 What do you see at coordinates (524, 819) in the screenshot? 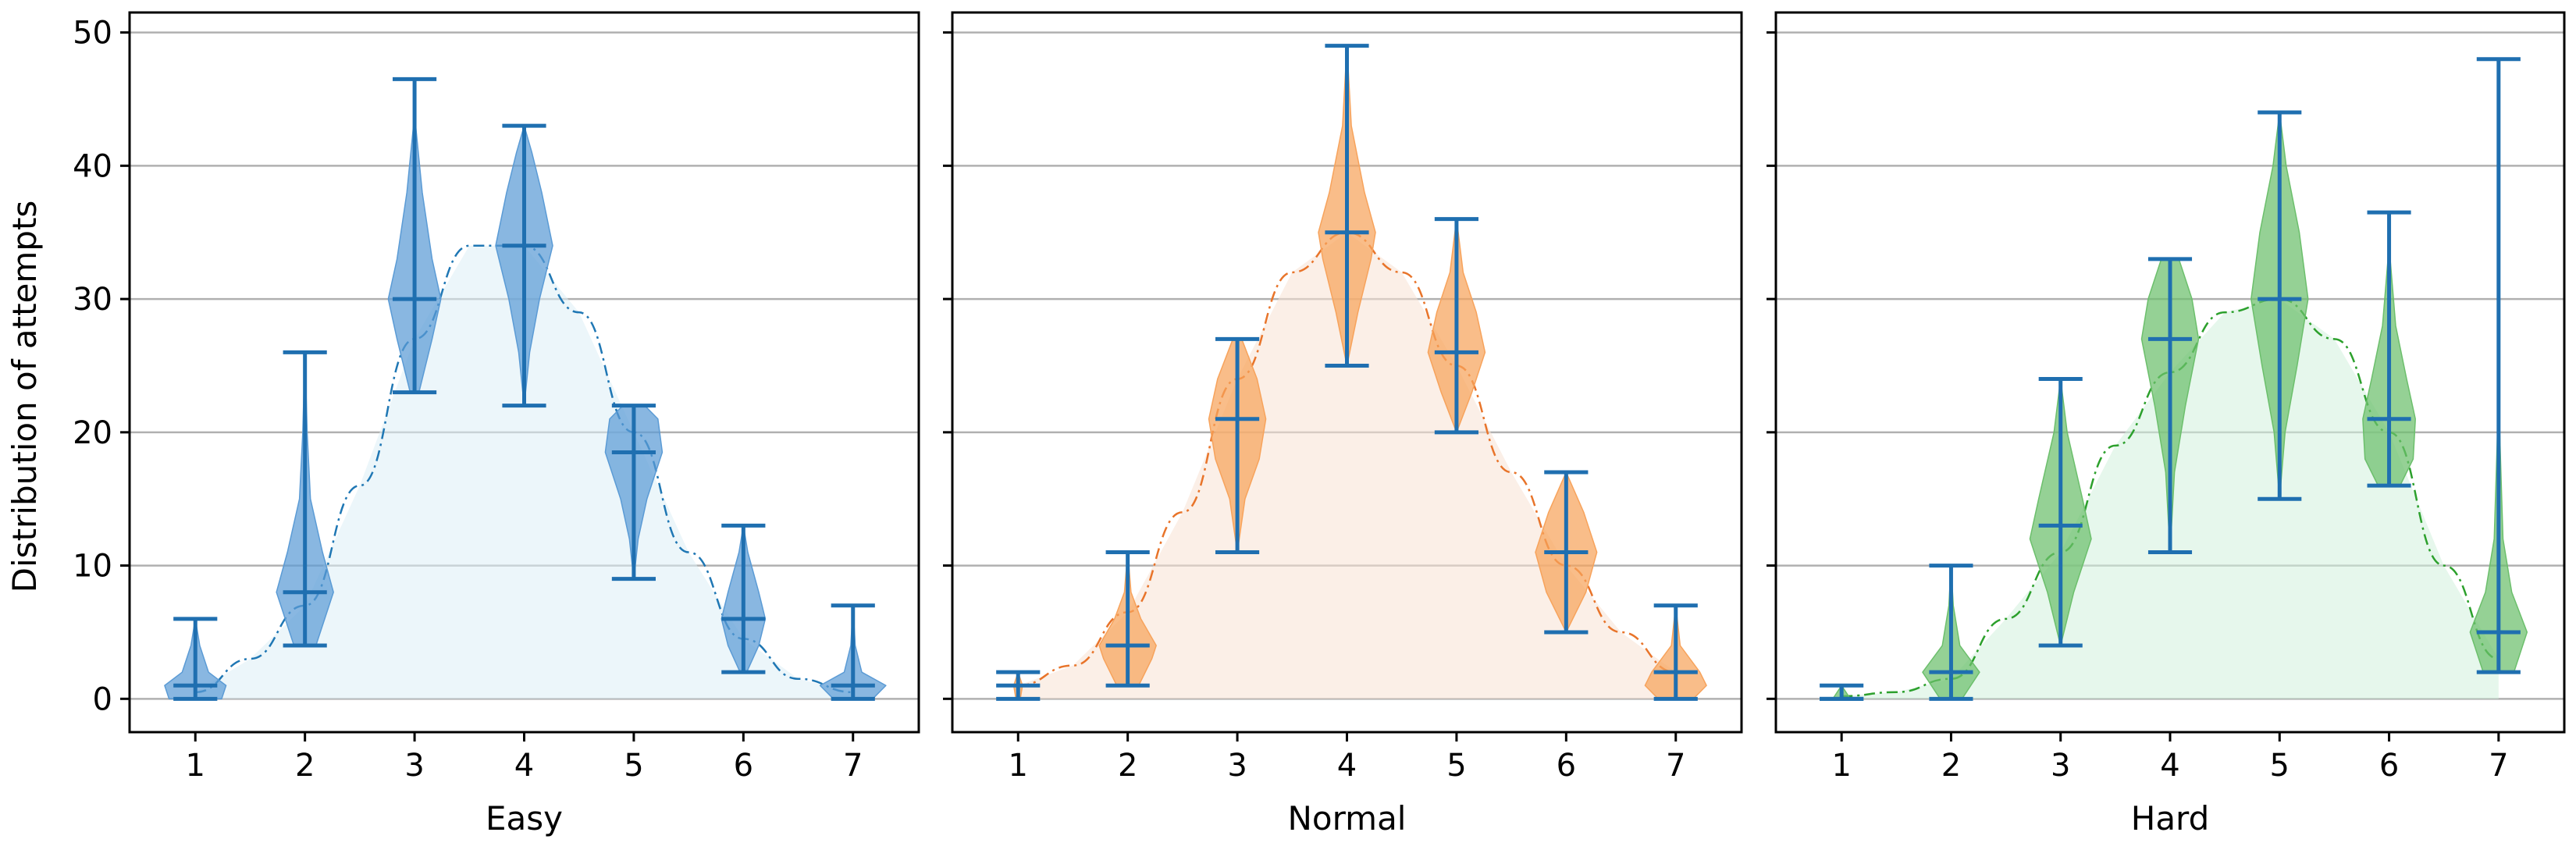
I see `panel-xlabel: Easy` at bounding box center [524, 819].